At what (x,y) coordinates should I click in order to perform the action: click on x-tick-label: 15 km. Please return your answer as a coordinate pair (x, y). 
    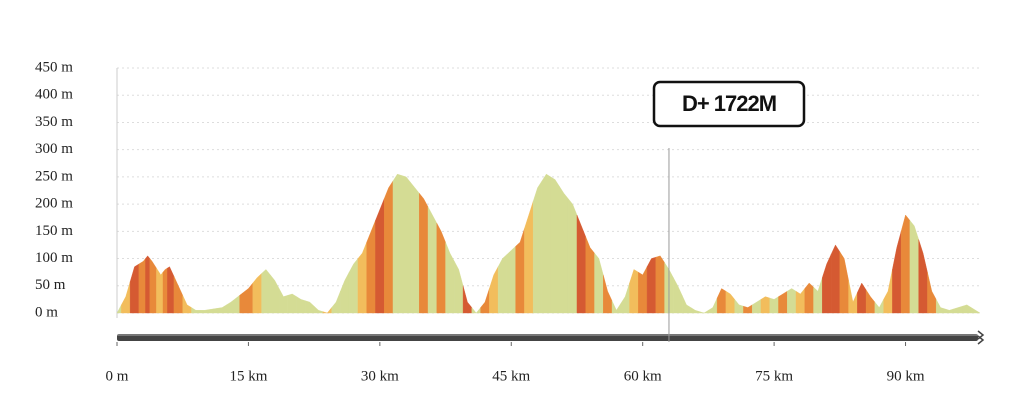
    Looking at the image, I should click on (248, 376).